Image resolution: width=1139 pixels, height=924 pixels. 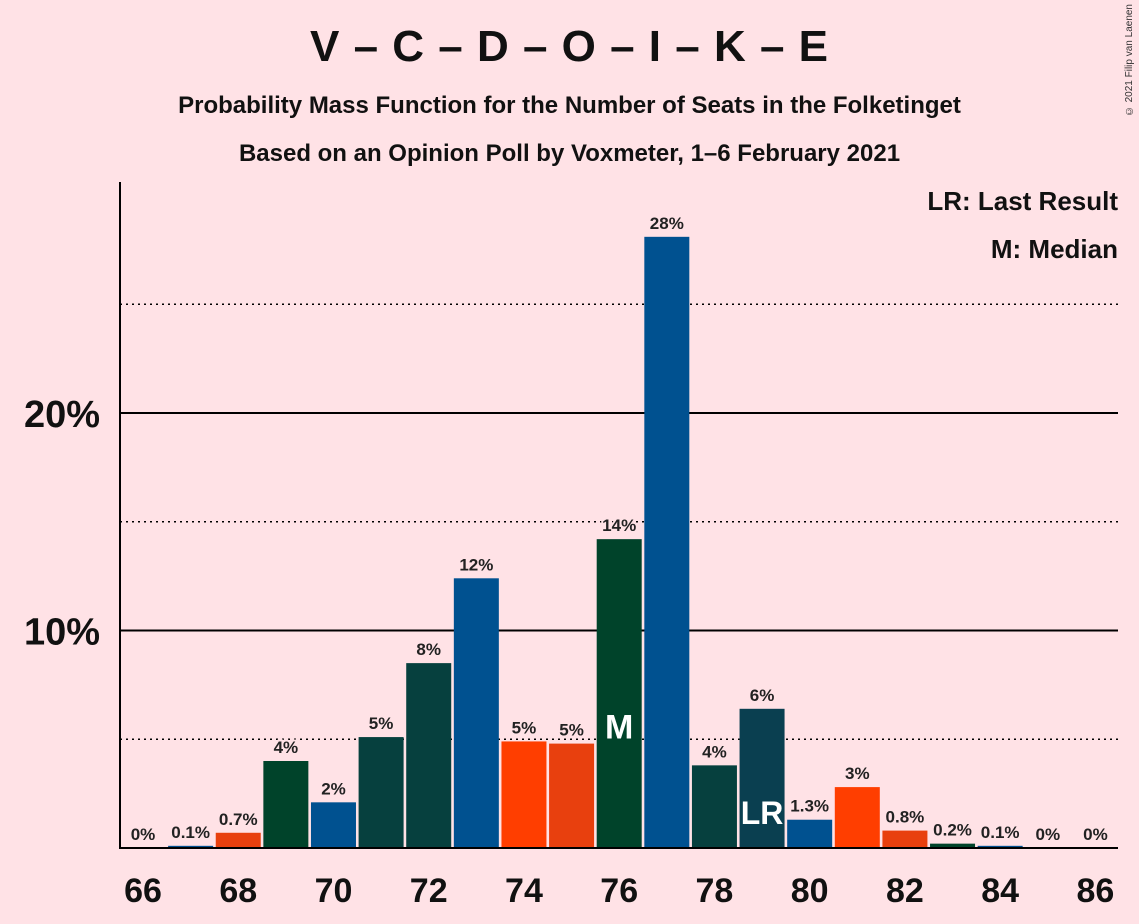 What do you see at coordinates (619, 525) in the screenshot?
I see `bar-value-label: 14%` at bounding box center [619, 525].